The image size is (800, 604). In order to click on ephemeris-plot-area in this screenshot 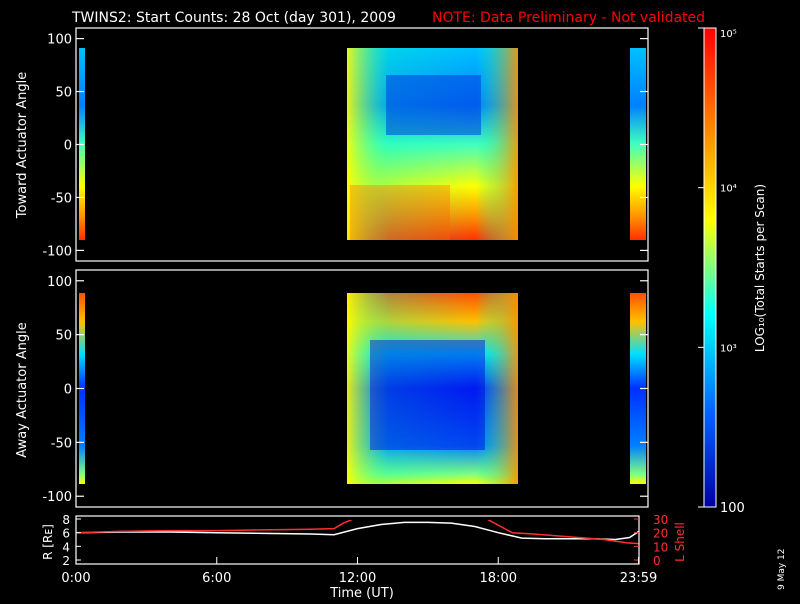, I will do `click(357, 540)`.